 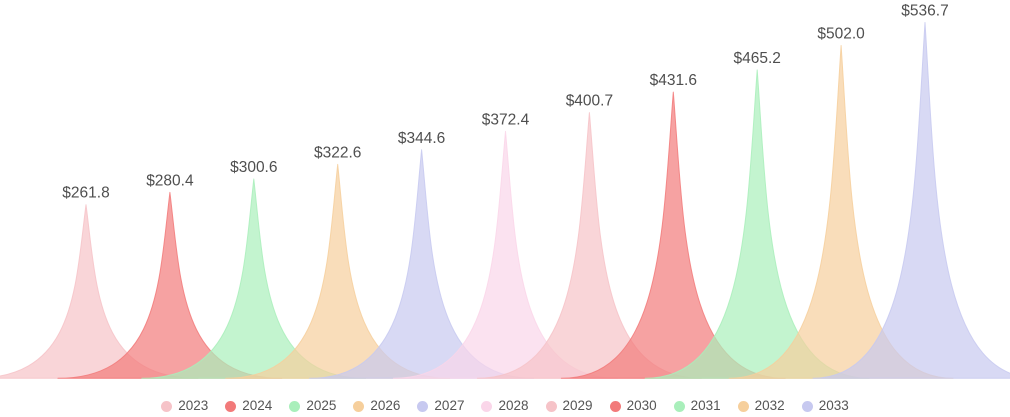 I want to click on value-label-2032: $502.0, so click(x=841, y=34).